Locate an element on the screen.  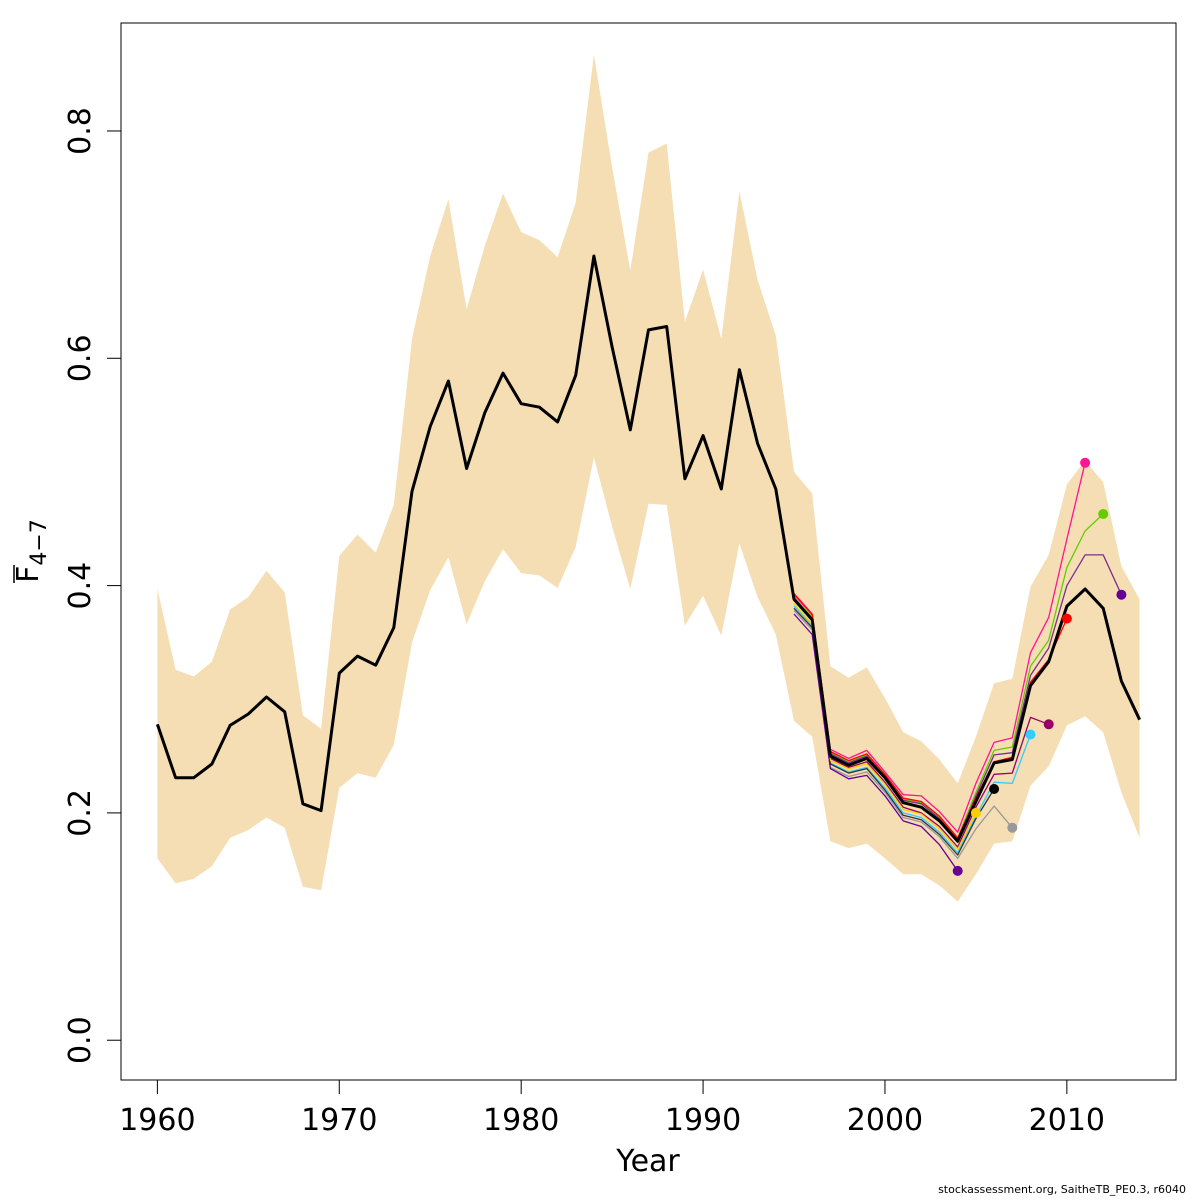
svg-text: F4−7 is located at coordinates (31, 551).